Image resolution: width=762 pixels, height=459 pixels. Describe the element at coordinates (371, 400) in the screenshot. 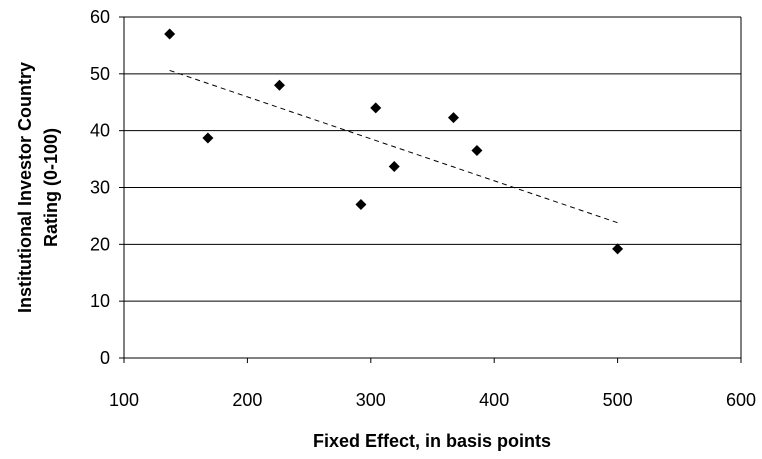

I see `x-tick-label-300: 300` at that location.